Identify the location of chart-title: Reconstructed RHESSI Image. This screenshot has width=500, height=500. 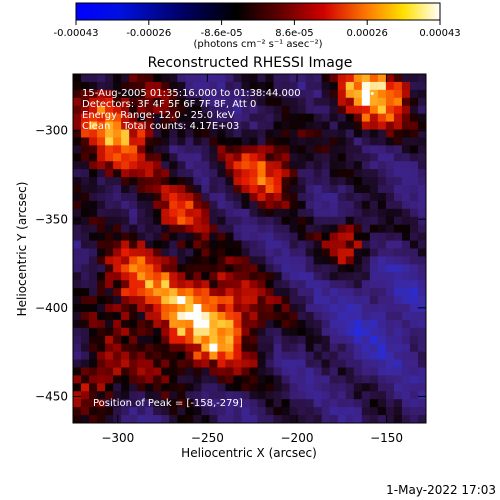
(250, 63).